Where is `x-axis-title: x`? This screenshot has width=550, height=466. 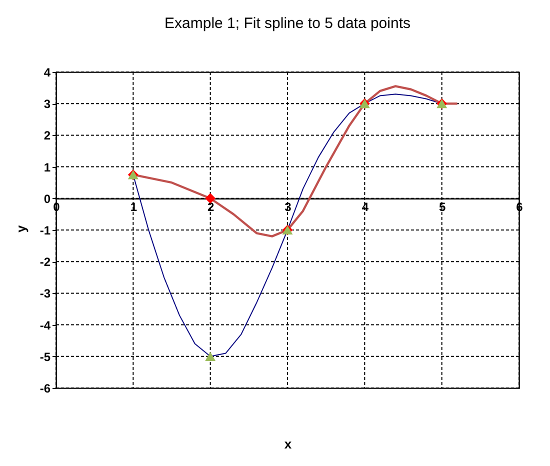 x-axis-title: x is located at coordinates (288, 444).